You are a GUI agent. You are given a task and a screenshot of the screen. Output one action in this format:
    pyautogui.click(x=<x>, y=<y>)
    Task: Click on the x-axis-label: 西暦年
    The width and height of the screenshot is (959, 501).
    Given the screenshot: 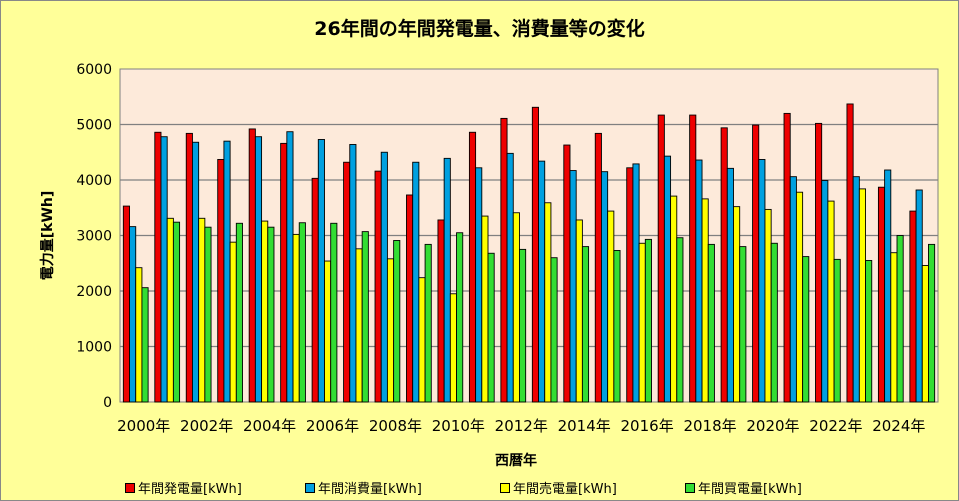 What is the action you would take?
    pyautogui.click(x=516, y=460)
    